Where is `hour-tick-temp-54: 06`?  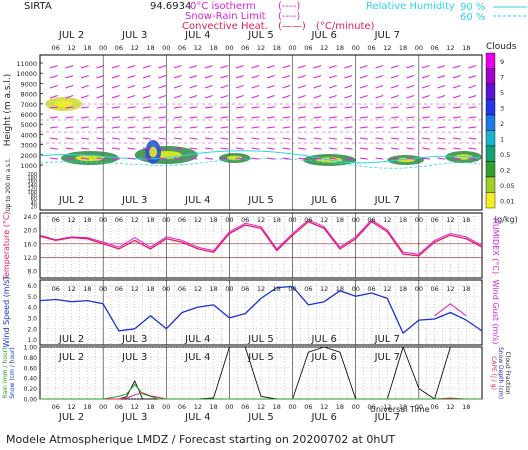
hour-tick-temp-54: 06 is located at coordinates (182, 220).